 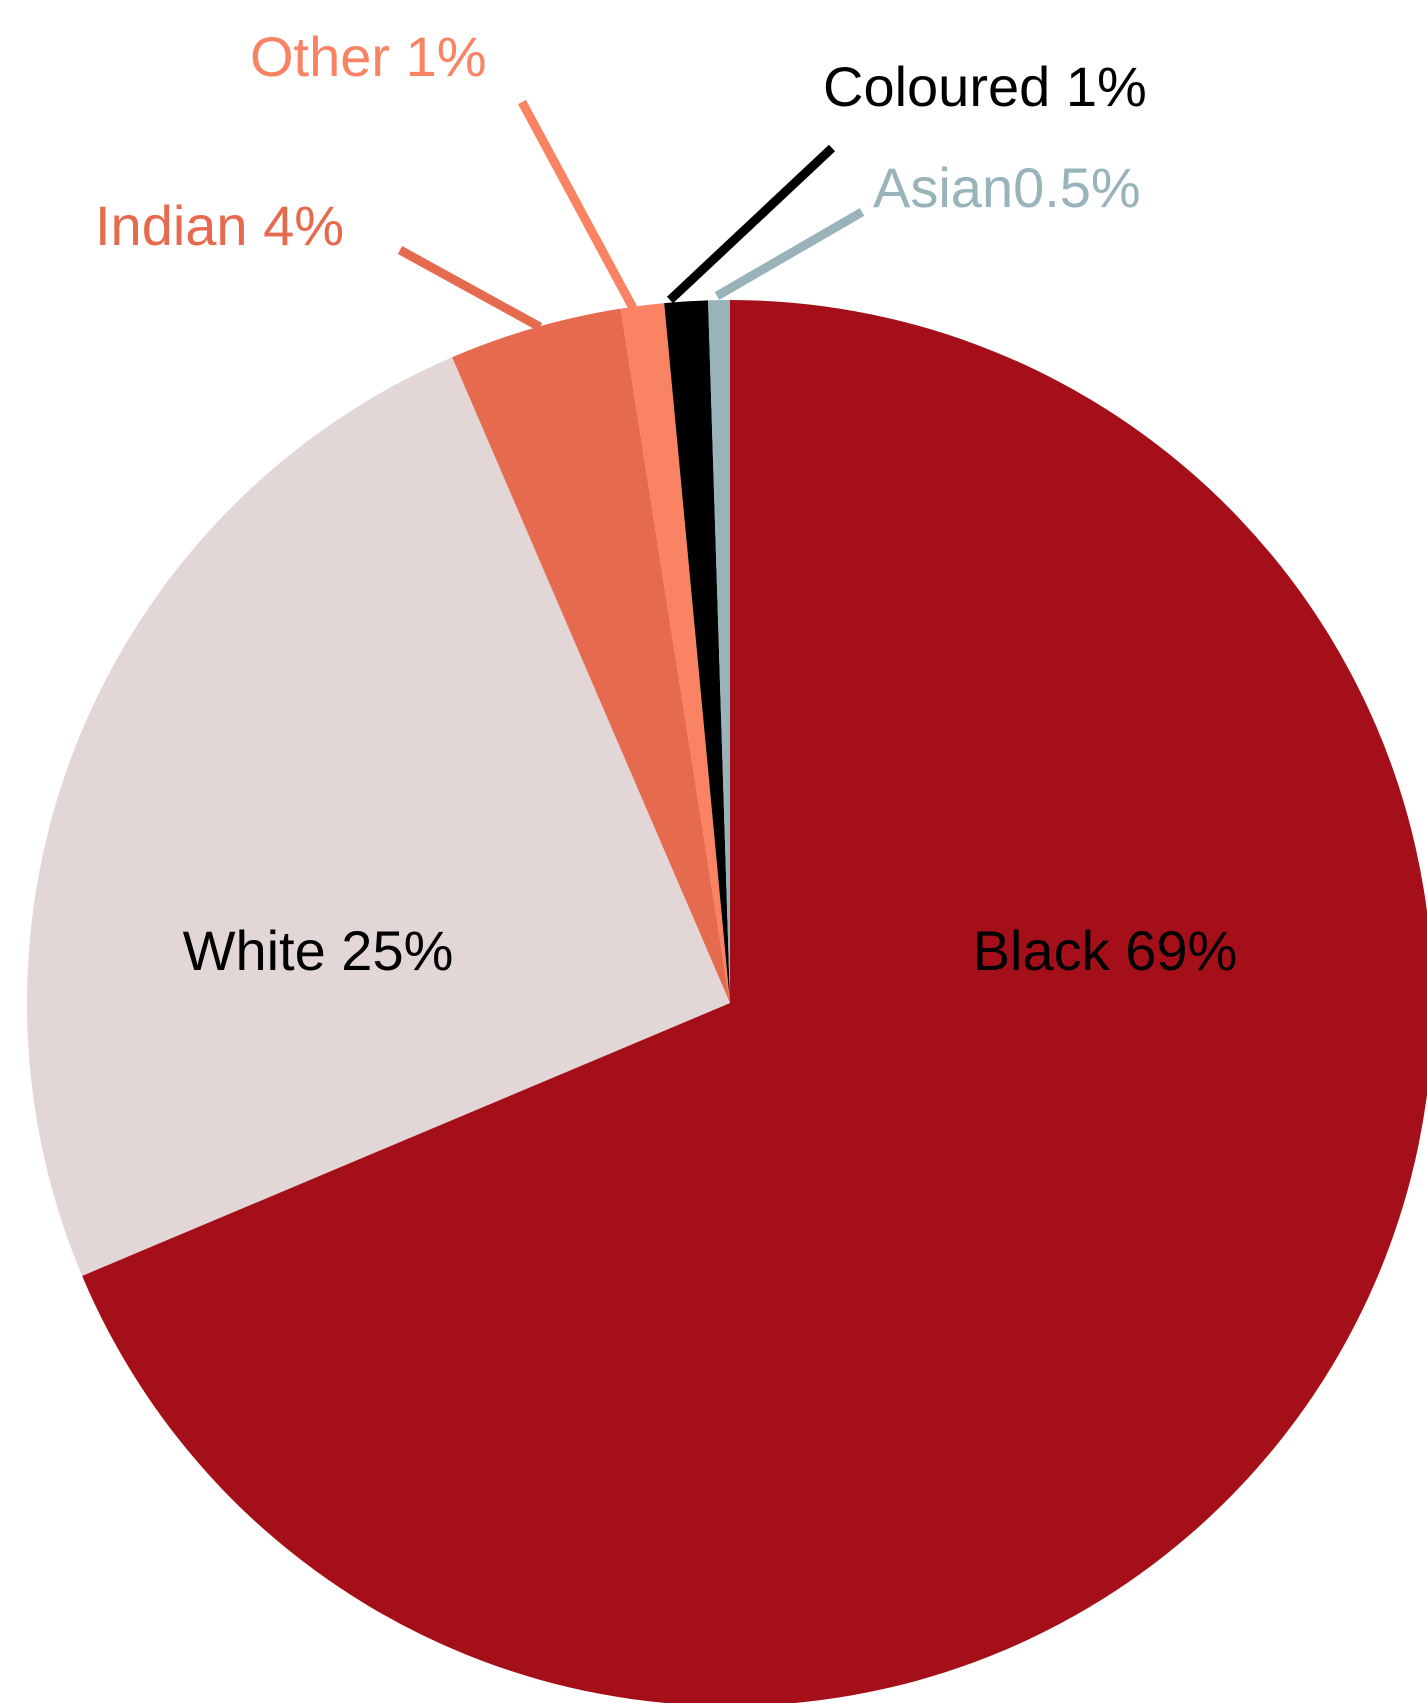 I want to click on slice-label-asian0-5: Asian0.5%, so click(x=1007, y=187).